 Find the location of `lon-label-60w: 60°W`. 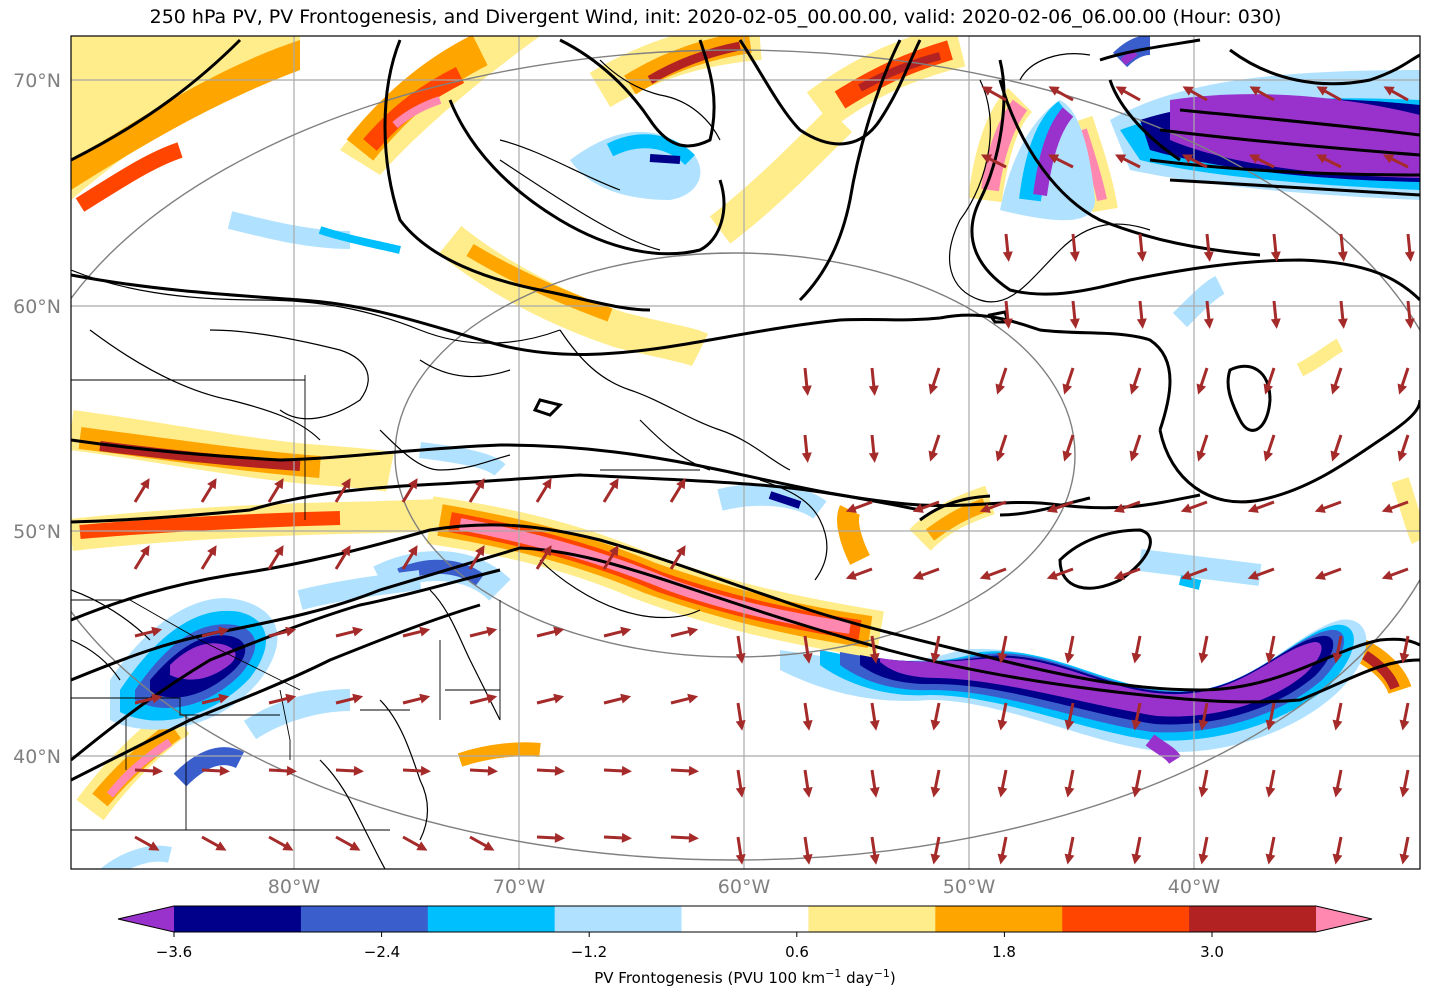

lon-label-60w: 60°W is located at coordinates (744, 887).